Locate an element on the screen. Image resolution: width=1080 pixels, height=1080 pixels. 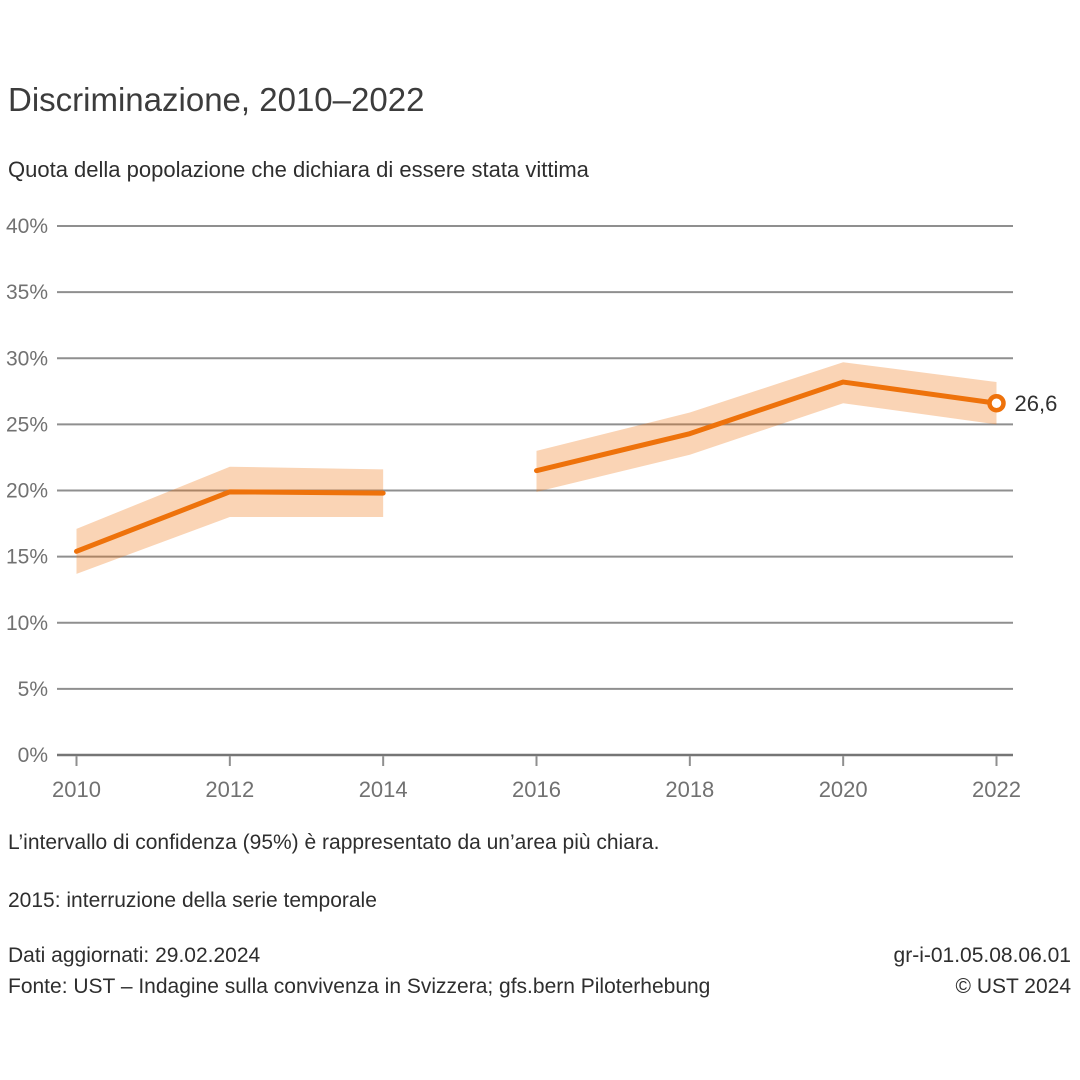
x-axis-label: 2016 is located at coordinates (536, 789).